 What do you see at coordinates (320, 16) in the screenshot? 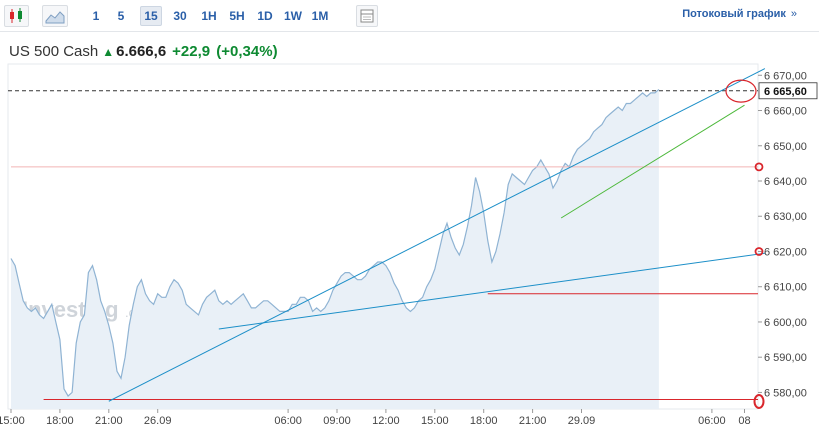
I see `timeframe-button-1m: 1M` at bounding box center [320, 16].